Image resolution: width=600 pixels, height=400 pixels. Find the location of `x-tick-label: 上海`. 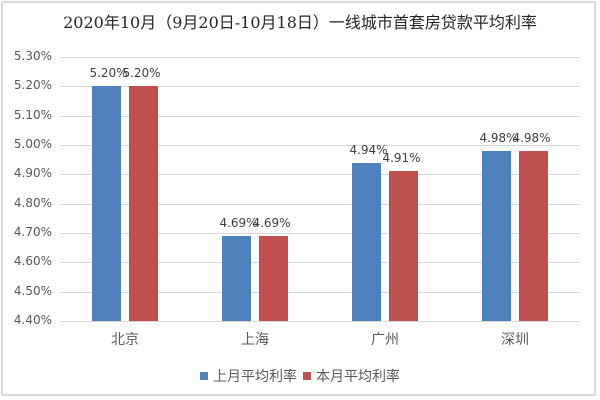

x-tick-label: 上海 is located at coordinates (255, 340).